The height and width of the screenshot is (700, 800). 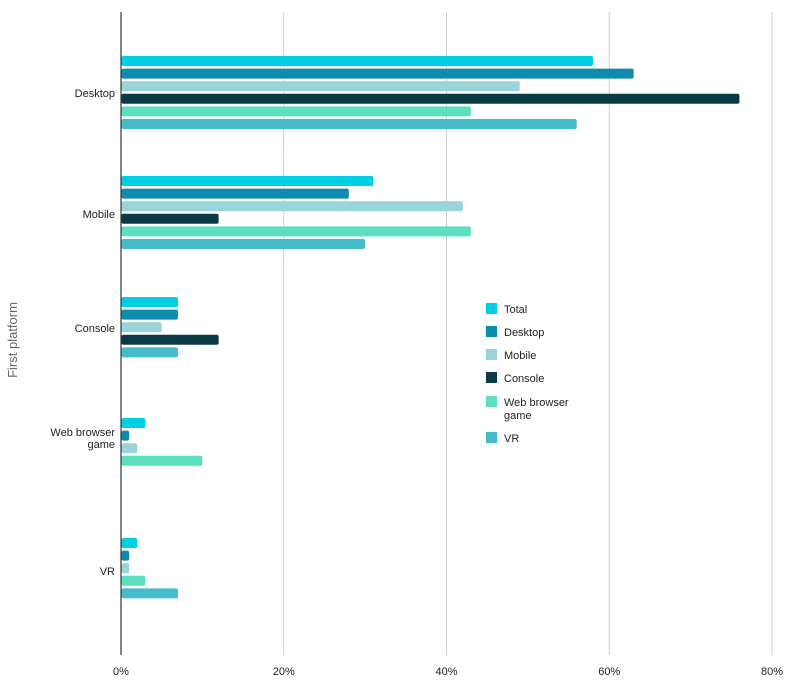 What do you see at coordinates (518, 416) in the screenshot?
I see `legend-label: game` at bounding box center [518, 416].